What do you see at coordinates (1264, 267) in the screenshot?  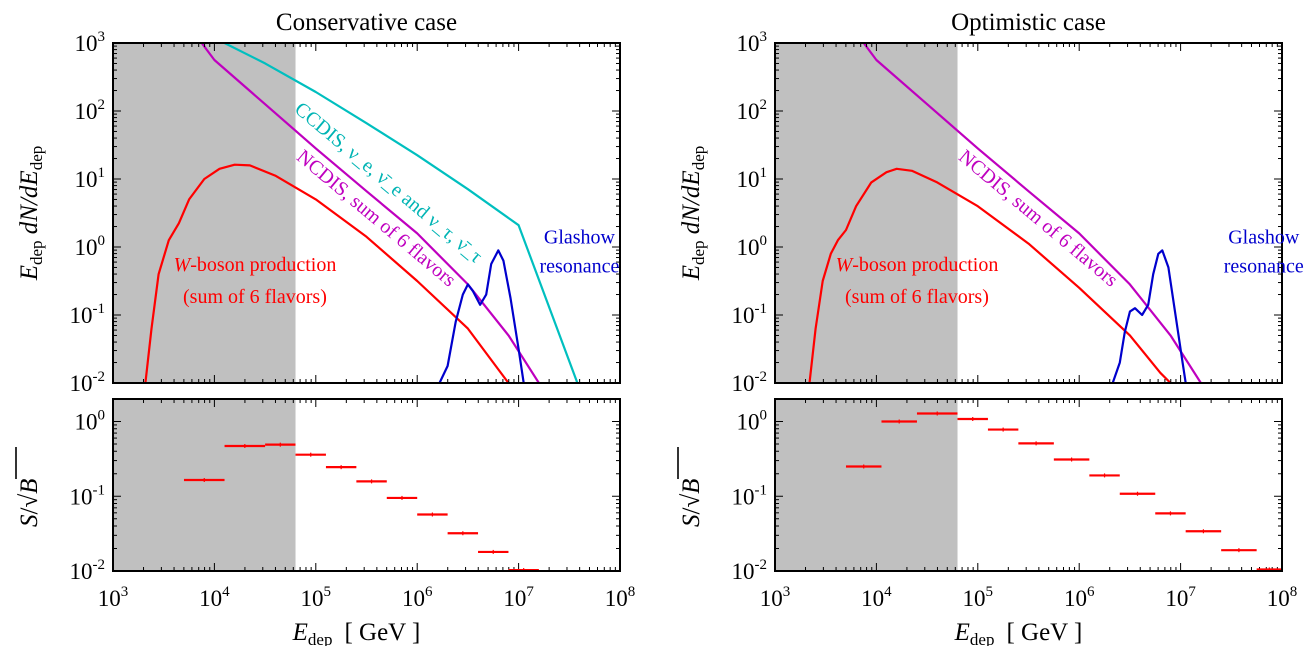 I see `label-glashow-resonance: resonance` at bounding box center [1264, 267].